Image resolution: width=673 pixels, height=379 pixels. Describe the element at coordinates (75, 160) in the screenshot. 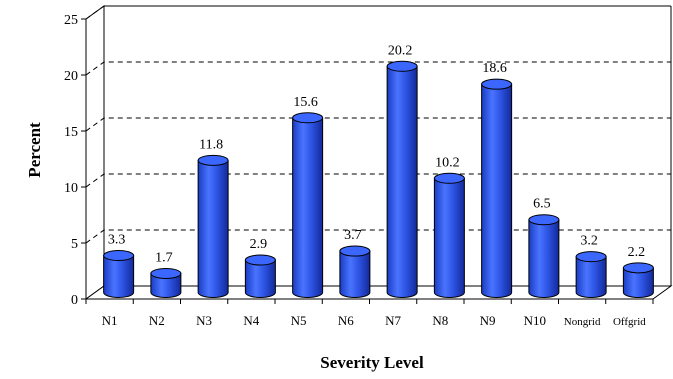

I see `y-axis: 0 5 10 15 20 25` at that location.